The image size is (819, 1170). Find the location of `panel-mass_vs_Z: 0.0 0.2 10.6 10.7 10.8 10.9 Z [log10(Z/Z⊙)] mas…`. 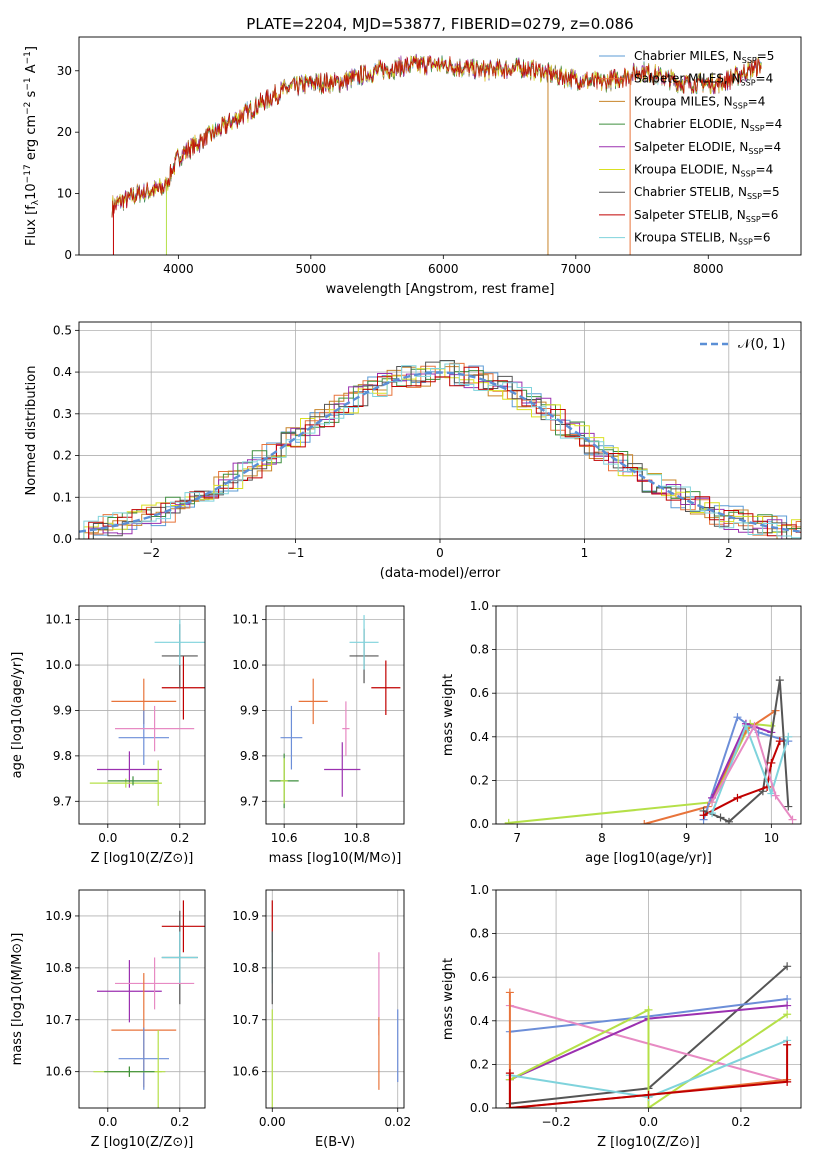

panel-mass_vs_Z: 0.0 0.2 10.6 10.7 10.8 10.9 Z [log10(Z/Z⊙)] mas… is located at coordinates (108, 1019).